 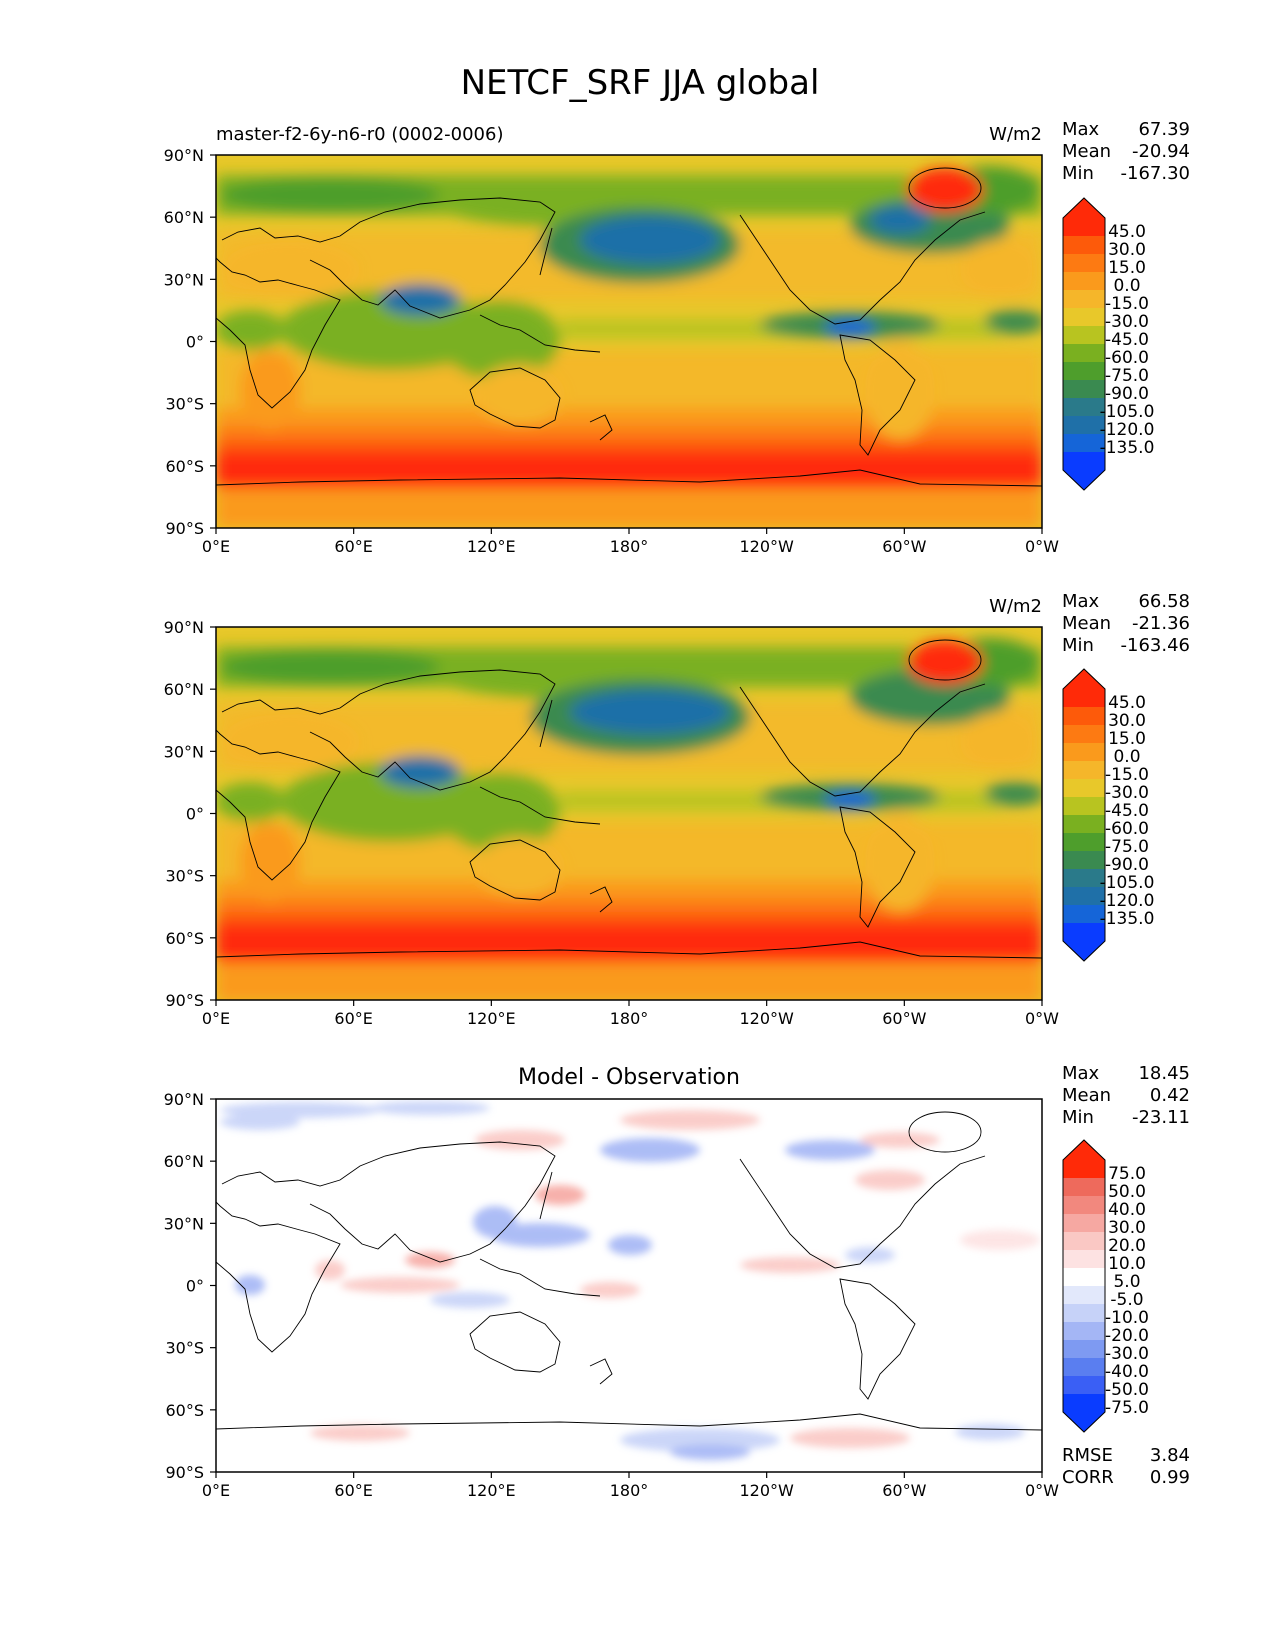 I want to click on colorbar-tick-label: 50.0, so click(x=1127, y=1192).